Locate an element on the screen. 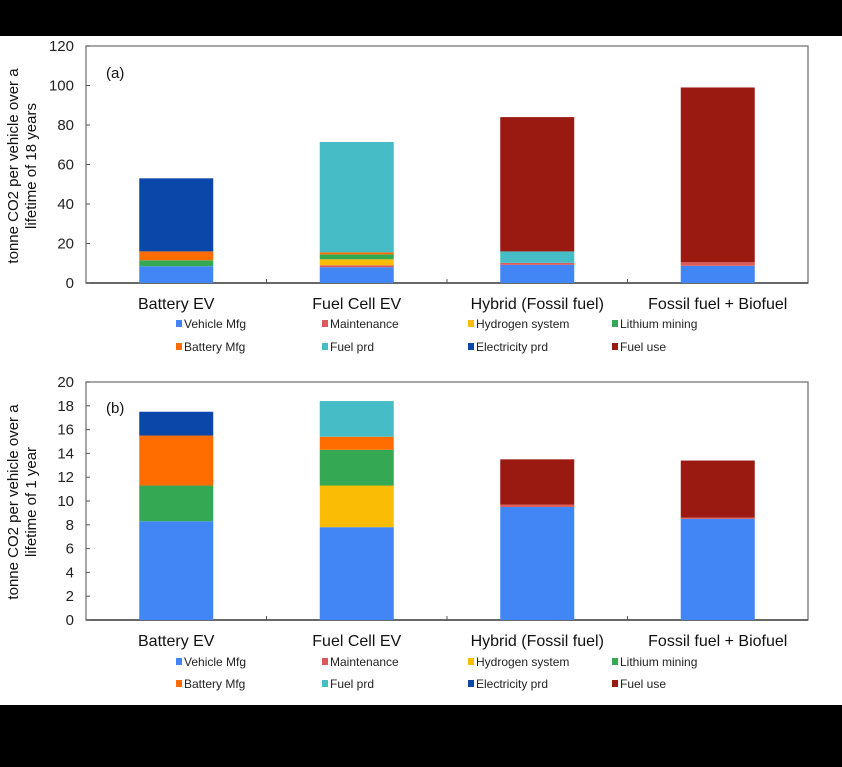  y-tick-label: 100 is located at coordinates (61, 86).